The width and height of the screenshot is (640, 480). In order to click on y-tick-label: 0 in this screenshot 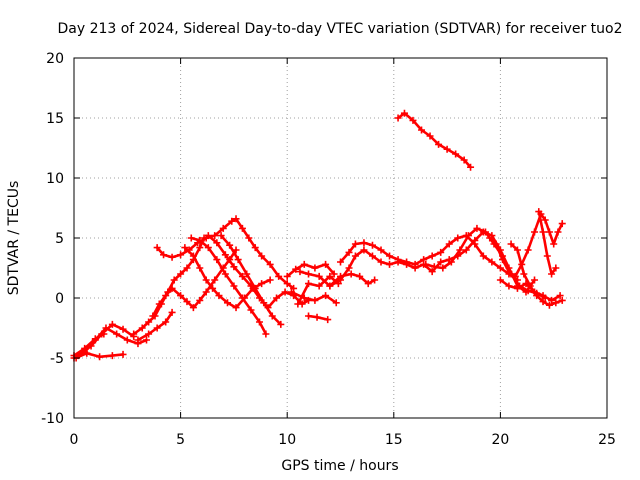, I will do `click(59, 299)`.